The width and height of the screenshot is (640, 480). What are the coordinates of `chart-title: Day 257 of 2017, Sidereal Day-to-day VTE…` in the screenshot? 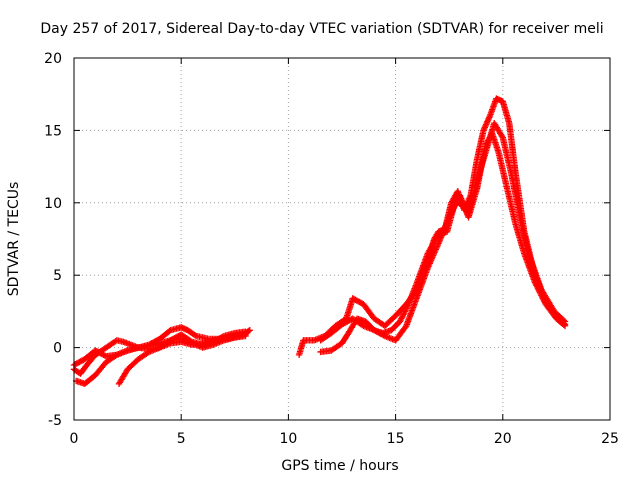 It's located at (321, 29).